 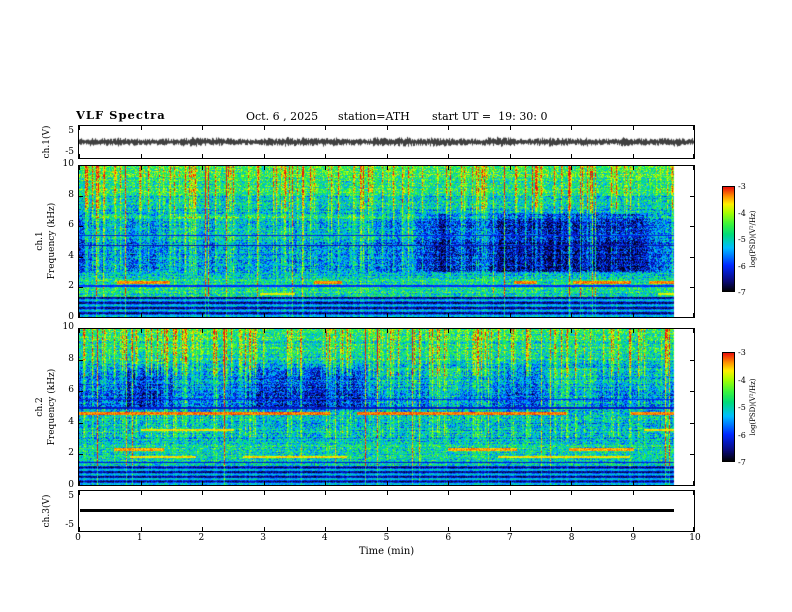 What do you see at coordinates (386, 142) in the screenshot?
I see `ch1-voltage-waveform-canvas` at bounding box center [386, 142].